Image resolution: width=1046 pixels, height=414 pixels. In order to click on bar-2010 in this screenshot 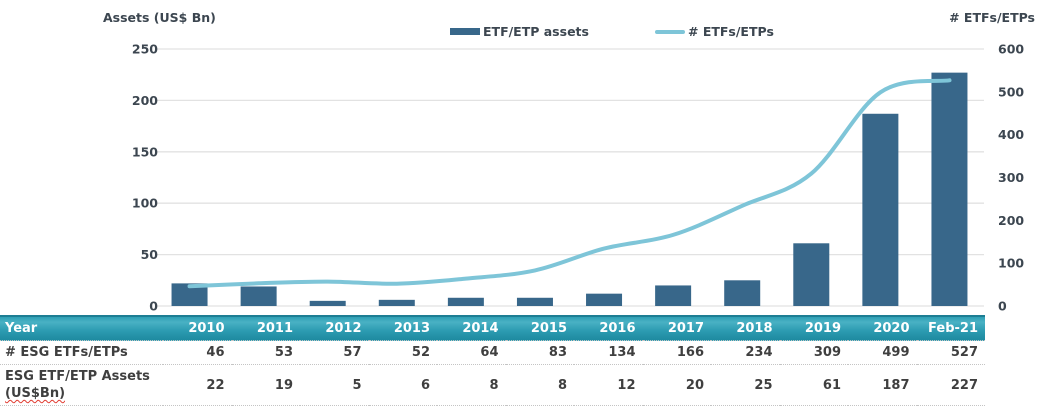, I will do `click(189, 294)`.